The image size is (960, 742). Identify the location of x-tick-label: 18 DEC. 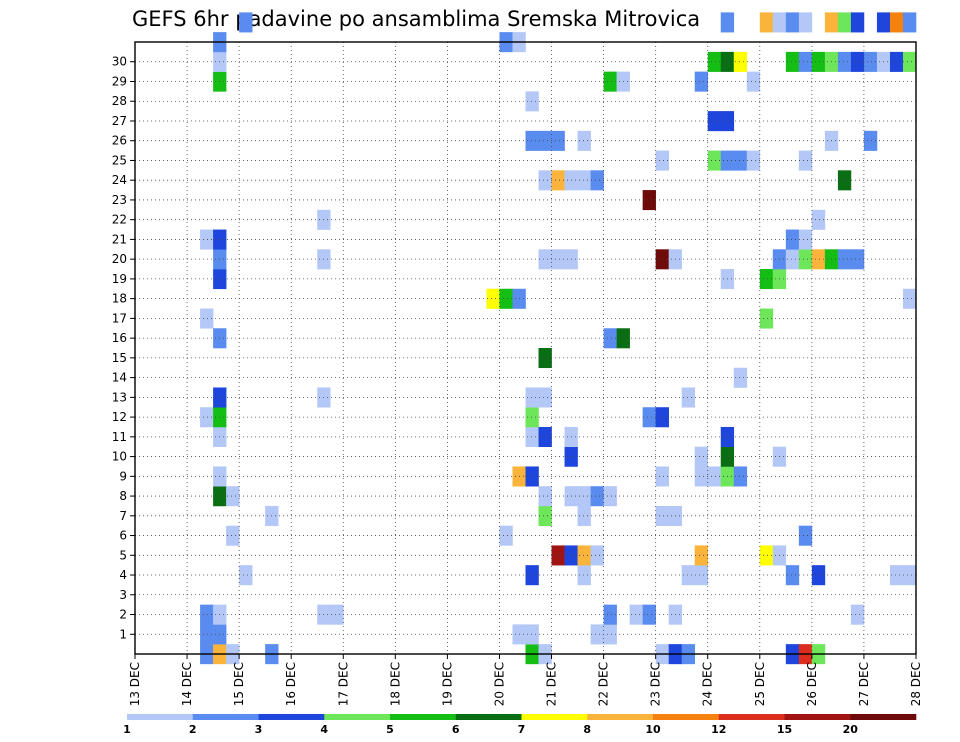
(395, 684).